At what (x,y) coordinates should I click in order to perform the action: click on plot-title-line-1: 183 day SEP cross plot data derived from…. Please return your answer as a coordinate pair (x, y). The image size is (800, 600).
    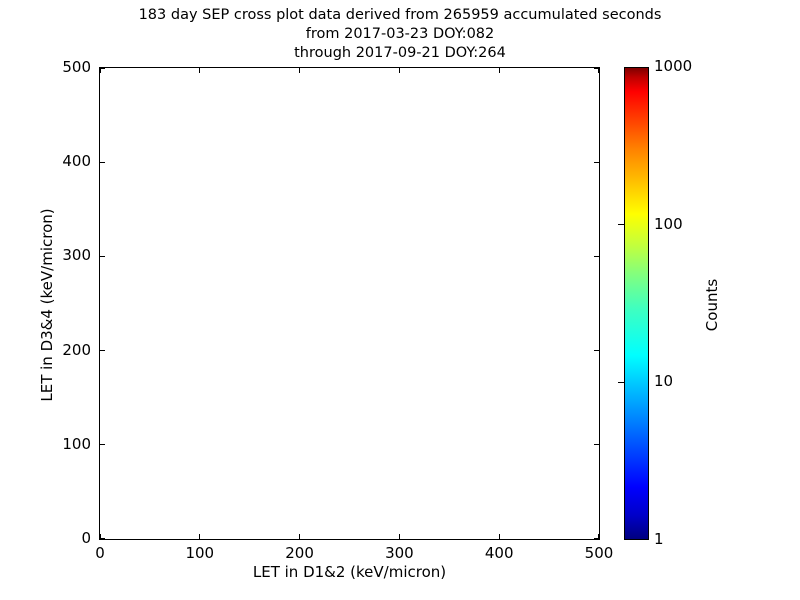
    Looking at the image, I should click on (400, 15).